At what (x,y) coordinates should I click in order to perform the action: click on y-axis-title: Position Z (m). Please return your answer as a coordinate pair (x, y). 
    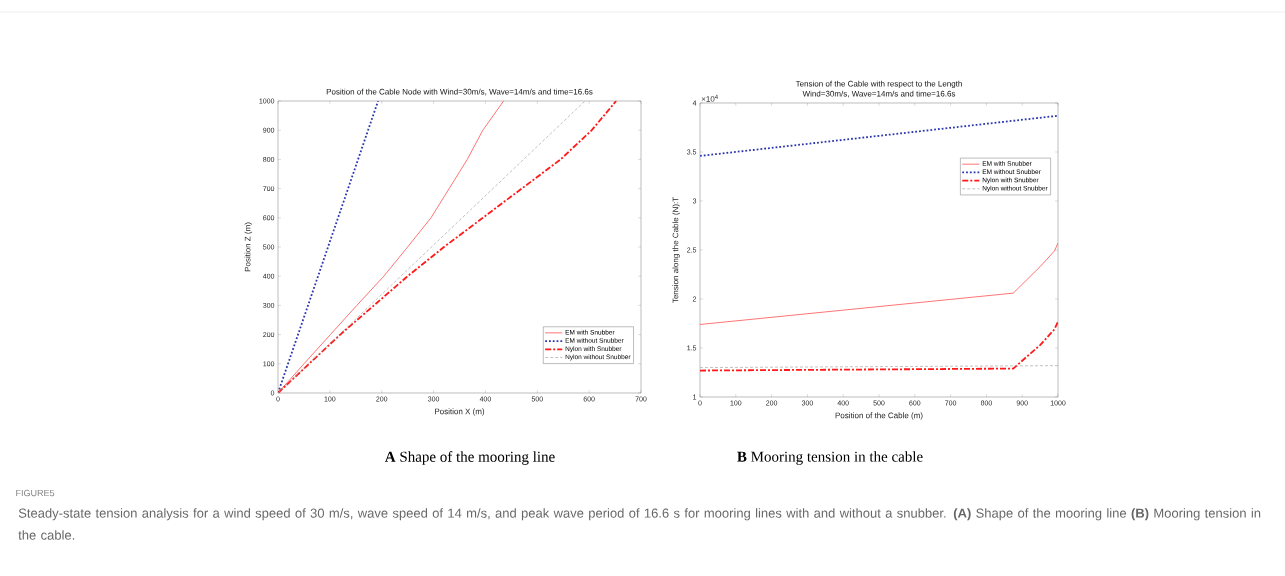
    Looking at the image, I should click on (248, 247).